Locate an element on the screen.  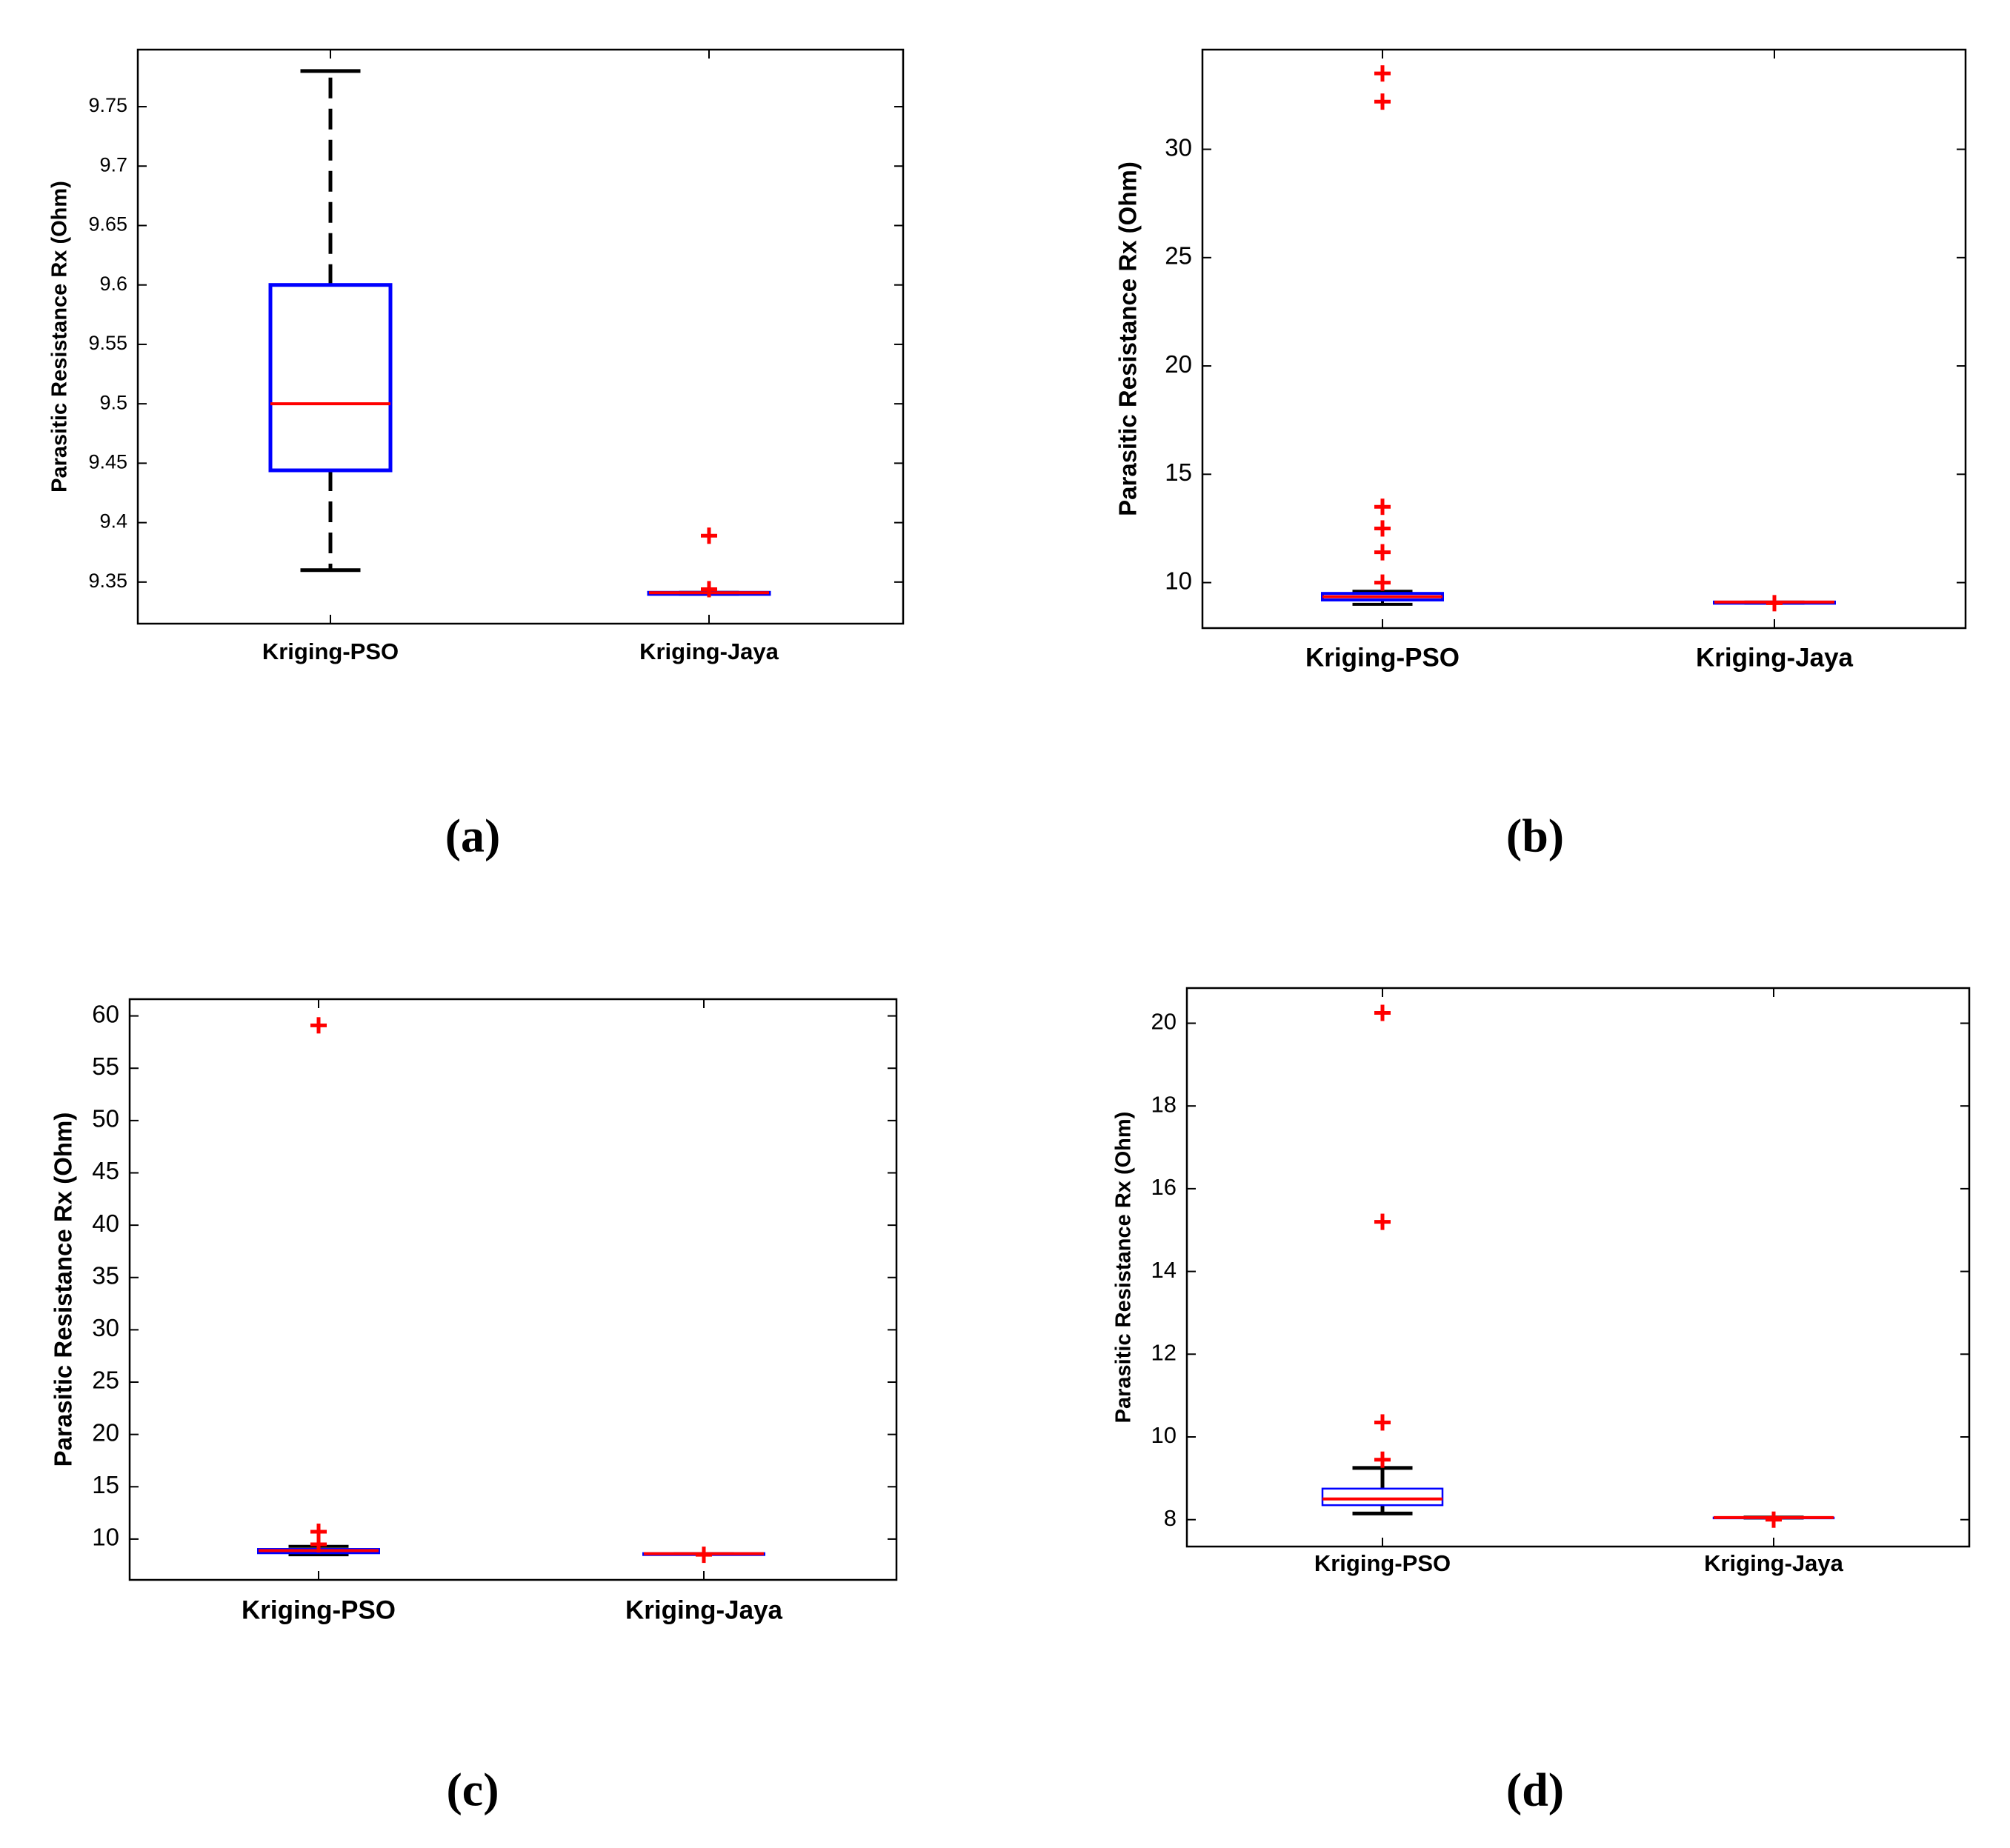
y-tick-label: 35 is located at coordinates (105, 1275).